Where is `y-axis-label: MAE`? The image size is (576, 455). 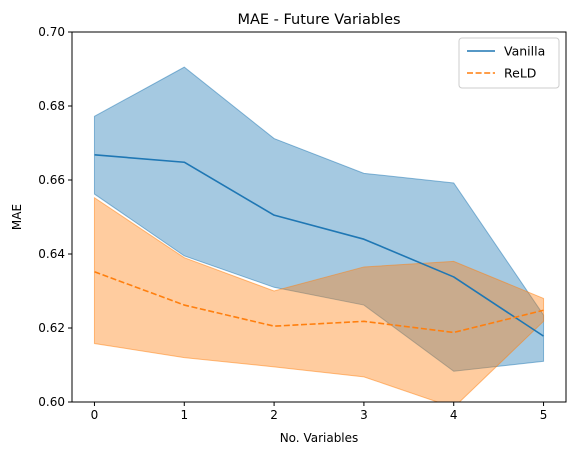 y-axis-label: MAE is located at coordinates (17, 217).